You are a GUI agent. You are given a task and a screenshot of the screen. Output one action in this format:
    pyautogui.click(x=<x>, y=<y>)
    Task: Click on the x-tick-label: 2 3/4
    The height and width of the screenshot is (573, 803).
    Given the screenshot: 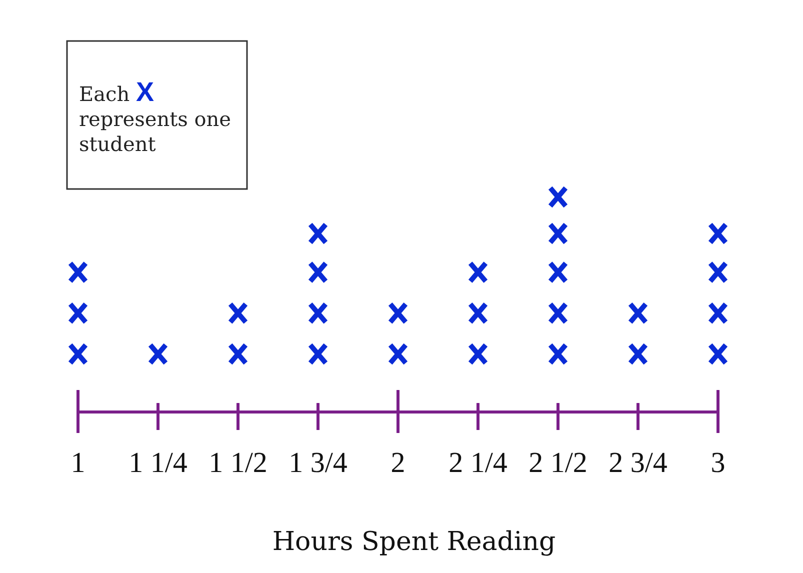 What is the action you would take?
    pyautogui.click(x=638, y=463)
    